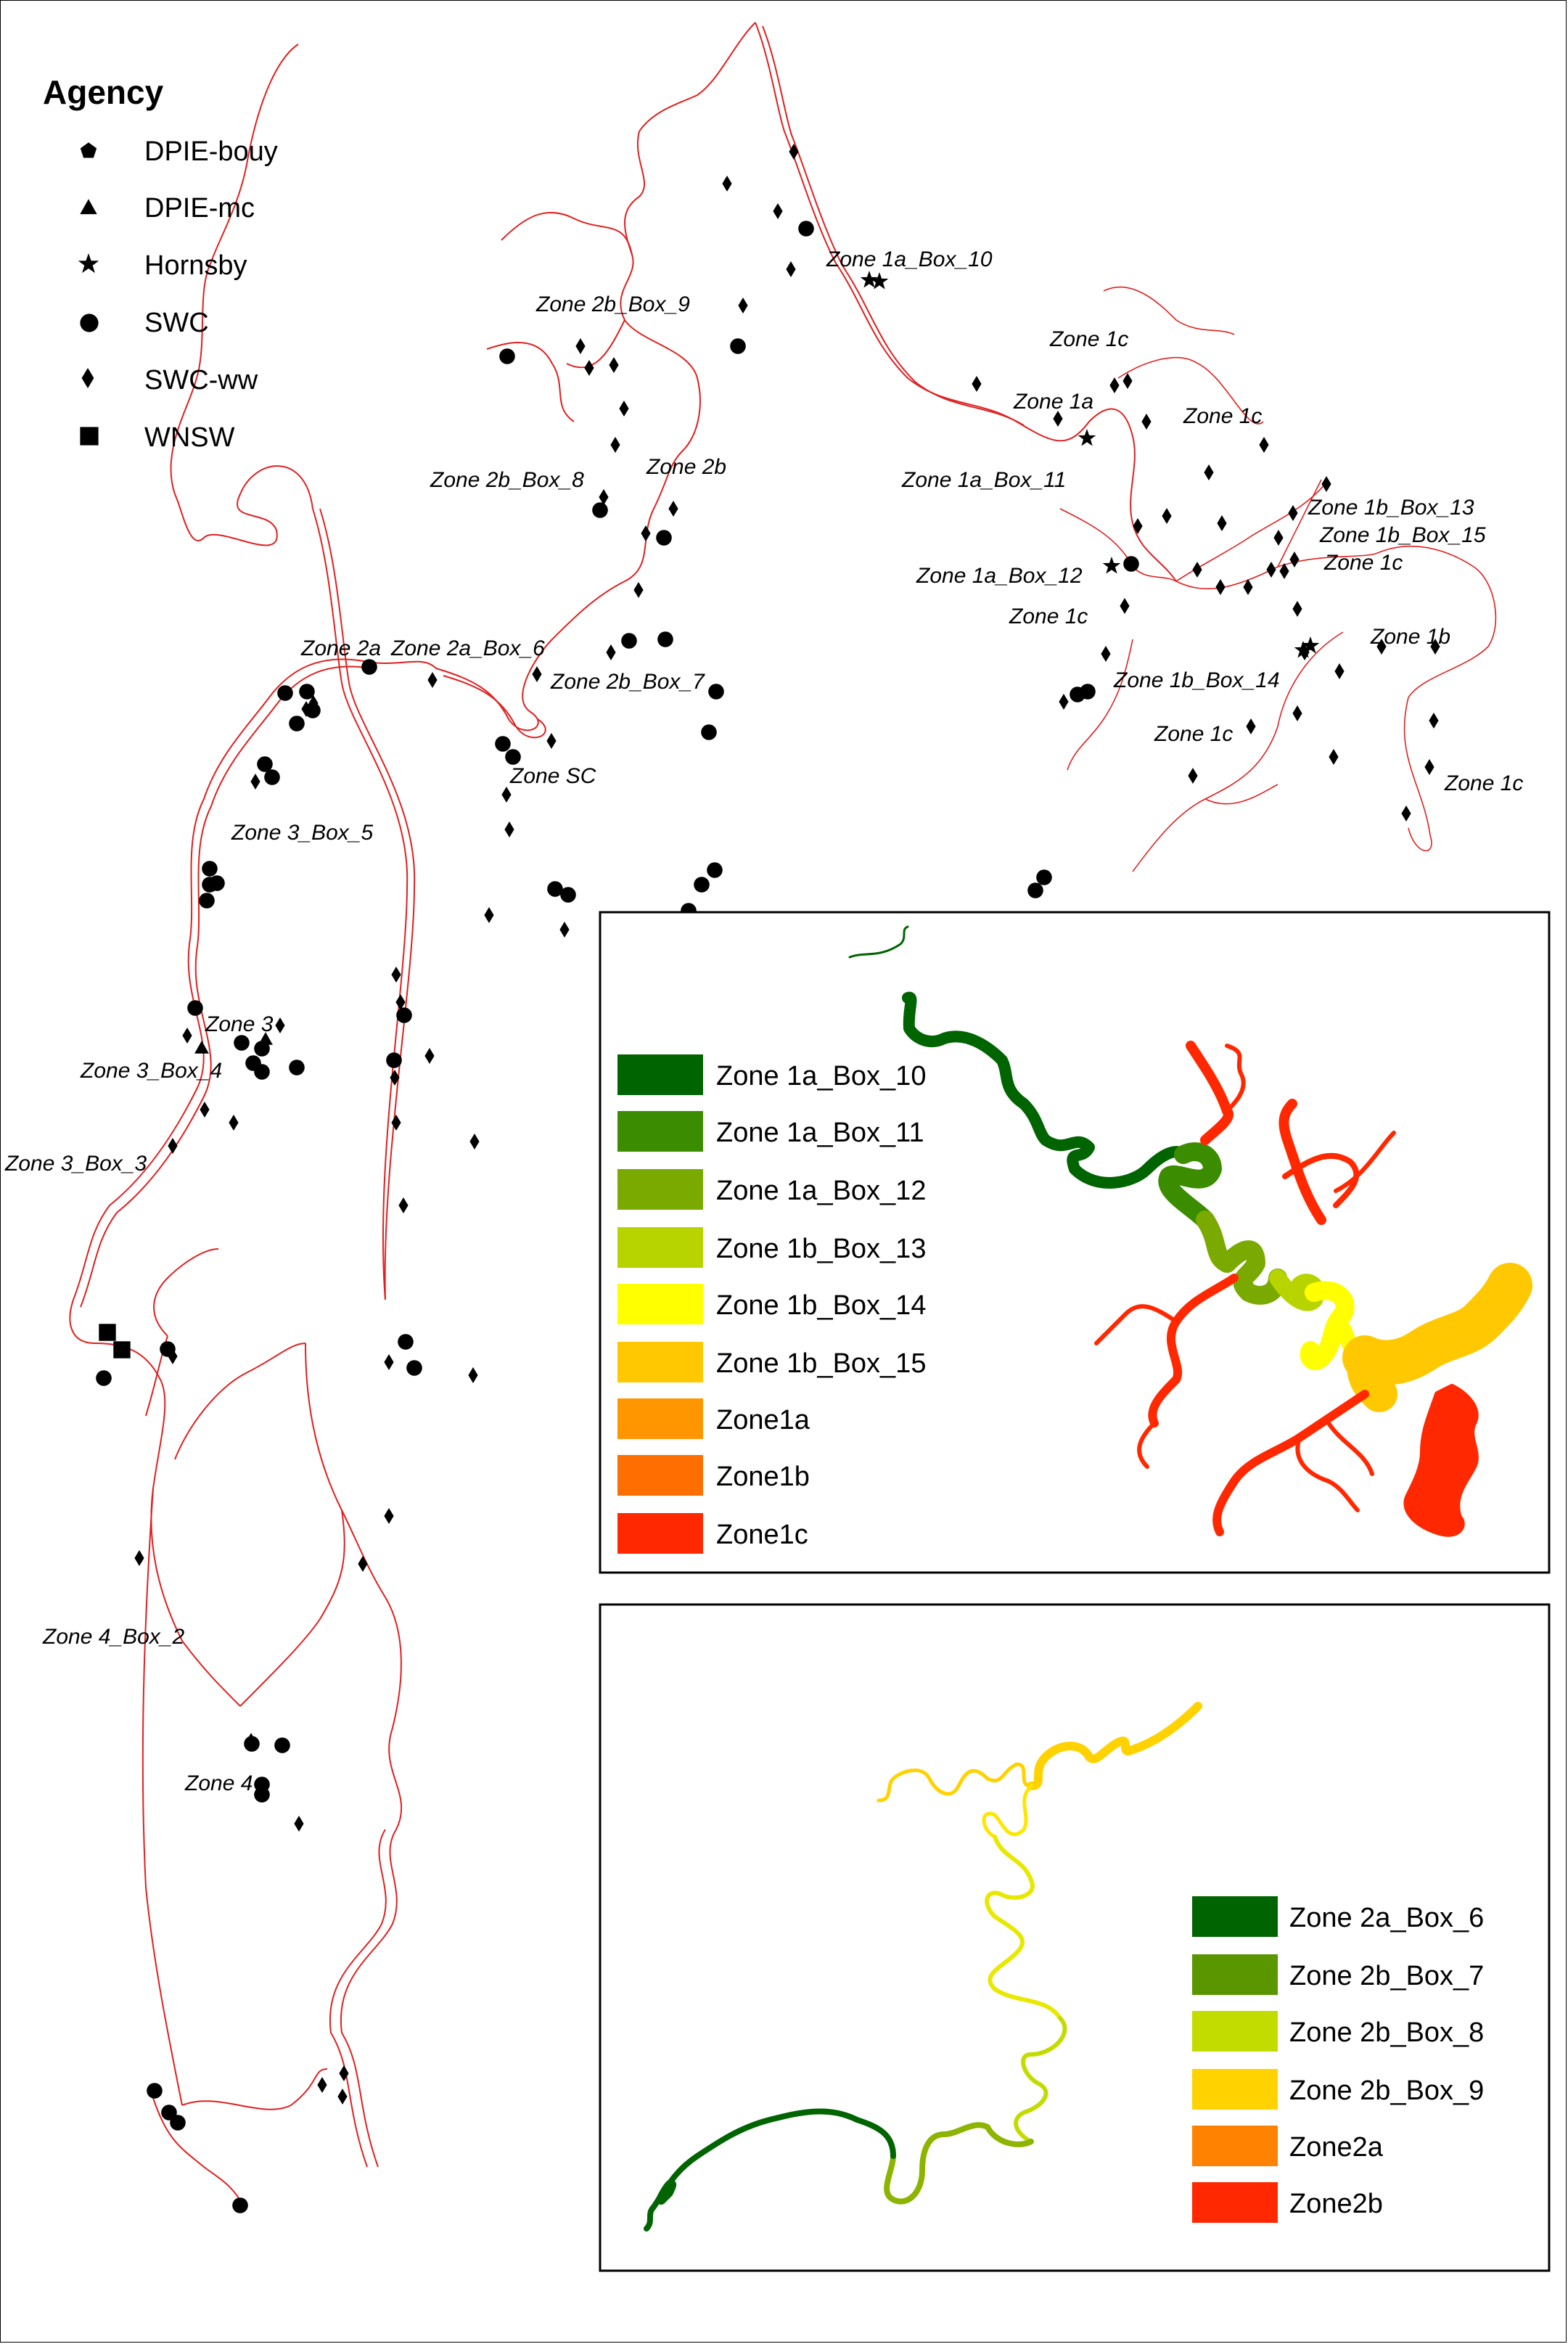 Image resolution: width=1568 pixels, height=2344 pixels. I want to click on zone-label: Zone 3_Box_5, so click(302, 833).